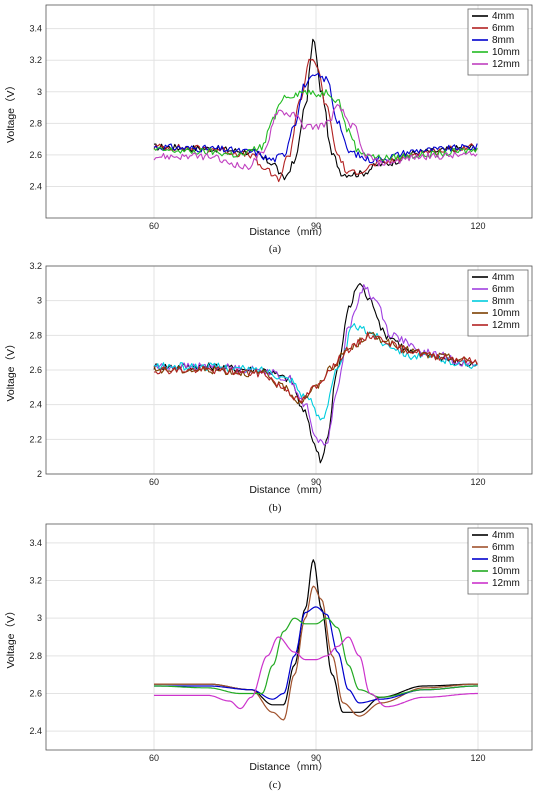 The width and height of the screenshot is (550, 801). What do you see at coordinates (275, 508) in the screenshot?
I see `panel-caption-b: (b)` at bounding box center [275, 508].